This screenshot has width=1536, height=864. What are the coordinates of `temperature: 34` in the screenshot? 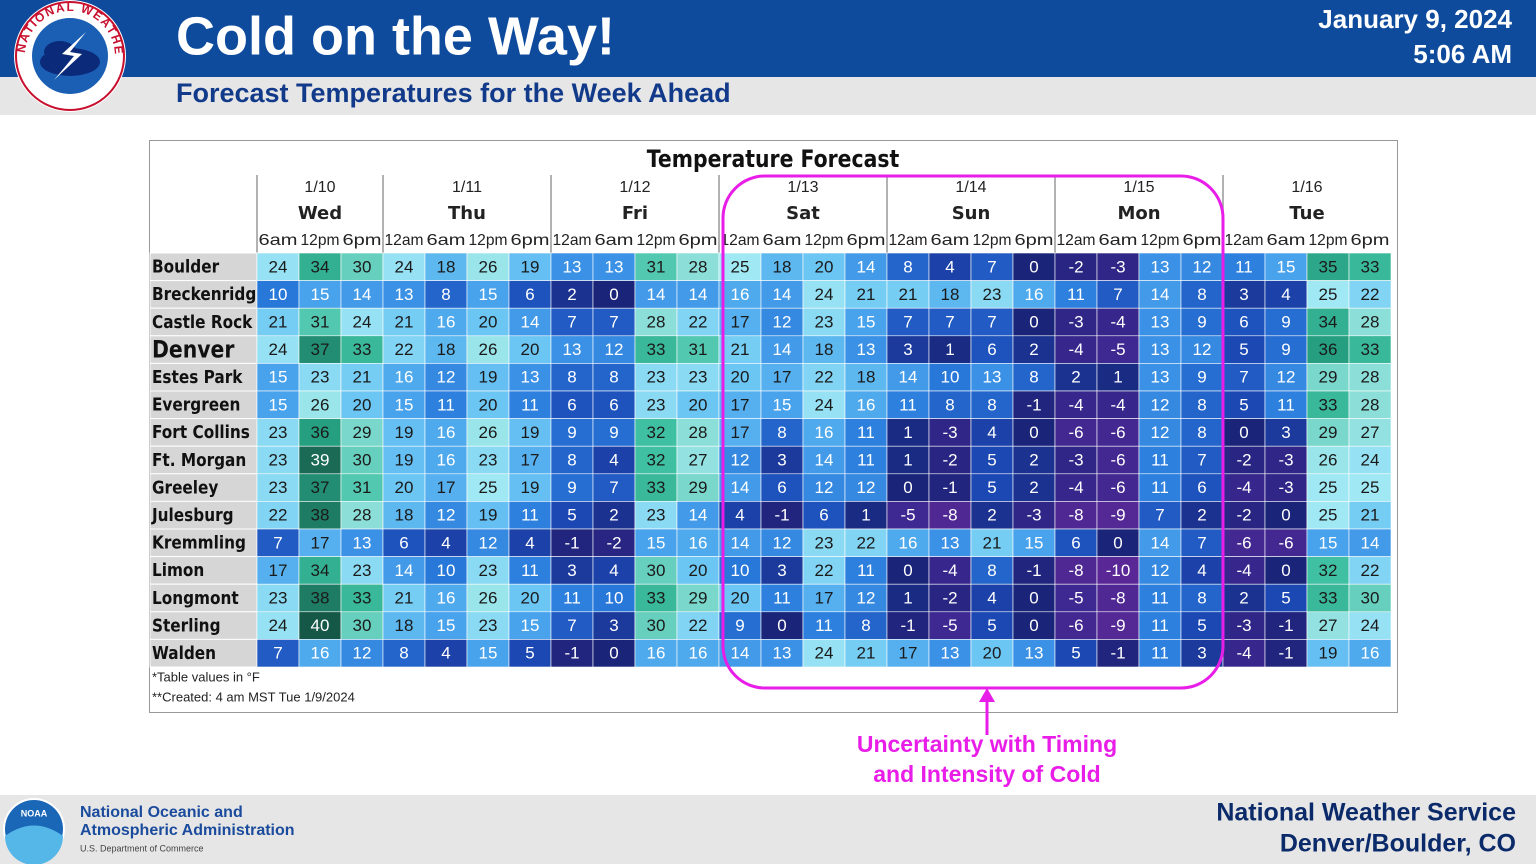 It's located at (320, 570).